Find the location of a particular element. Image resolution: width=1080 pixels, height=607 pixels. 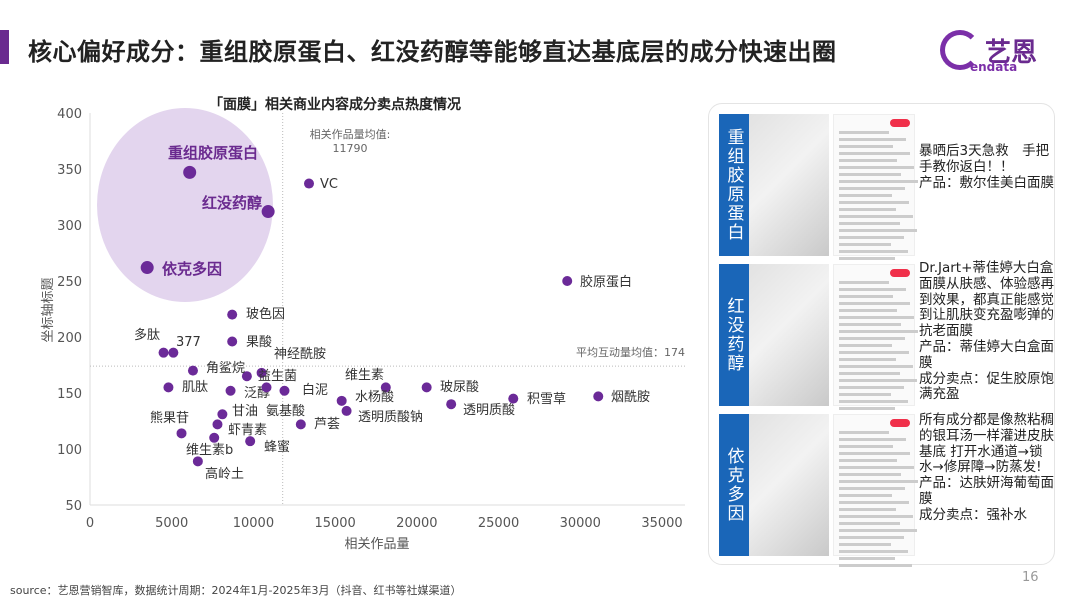

point-label: 角鲨烷 is located at coordinates (225, 368).